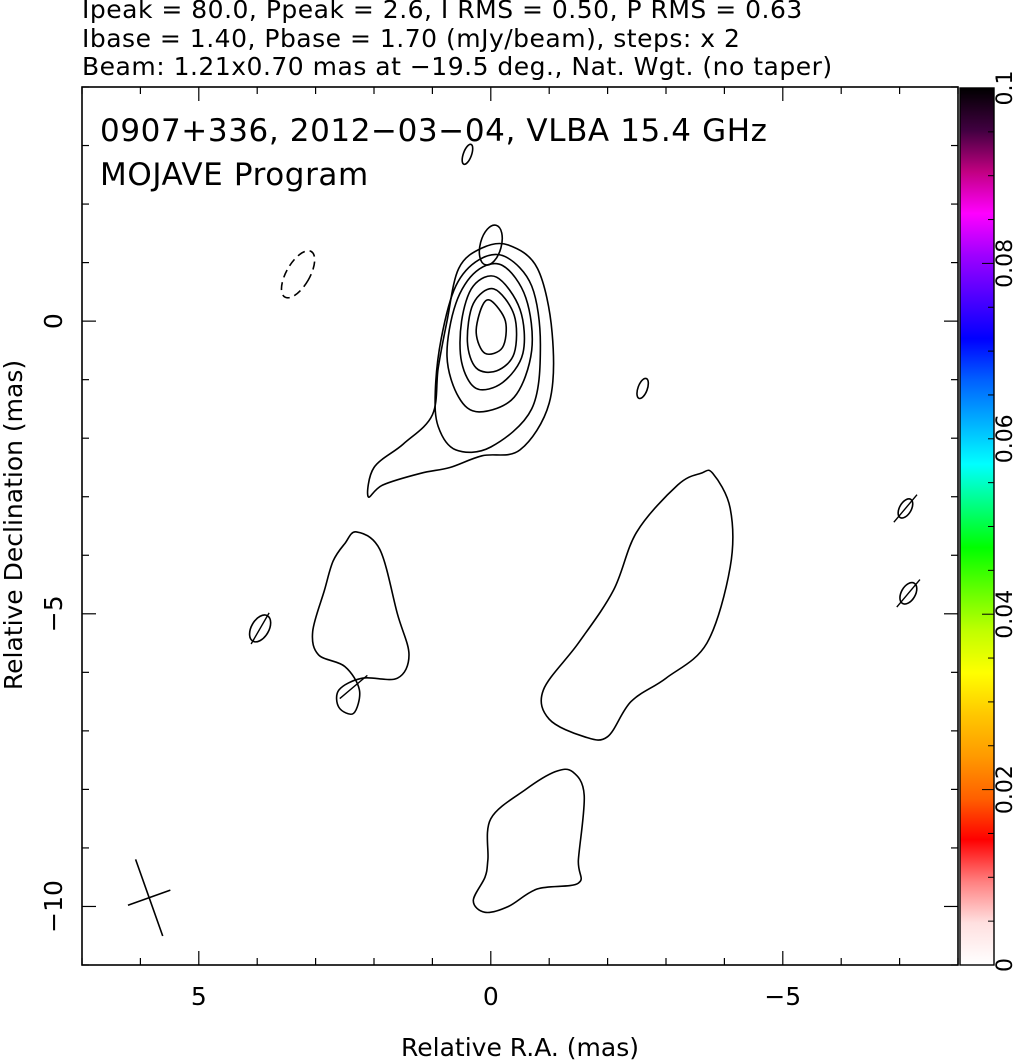 This screenshot has height=1060, width=1021. Describe the element at coordinates (298, 274) in the screenshot. I see `negative-contour` at that location.